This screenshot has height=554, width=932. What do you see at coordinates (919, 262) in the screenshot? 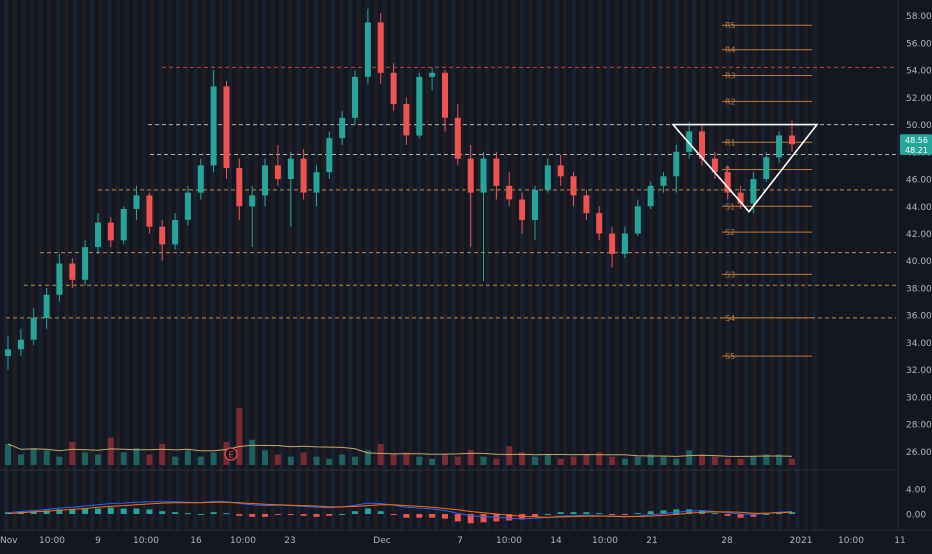
I see `price-axis-tick: 40.00` at bounding box center [919, 262].